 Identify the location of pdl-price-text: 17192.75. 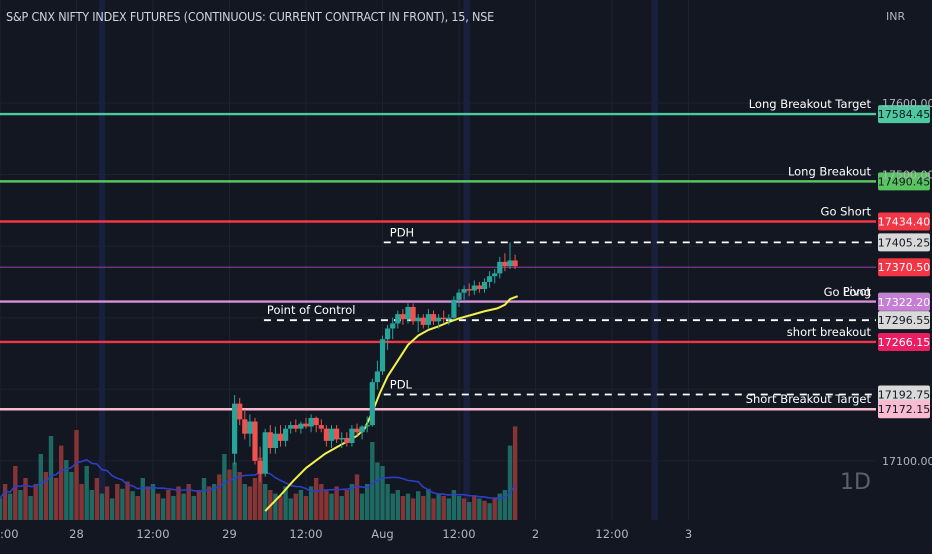
(904, 394).